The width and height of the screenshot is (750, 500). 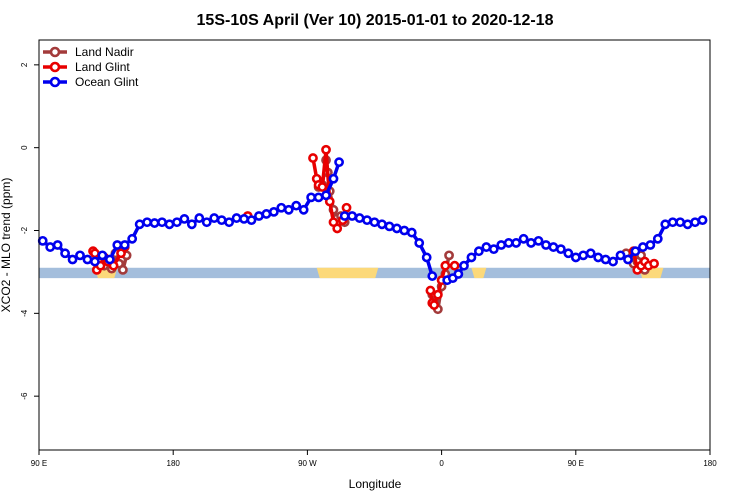 What do you see at coordinates (24, 313) in the screenshot?
I see `y-tick-label: -4` at bounding box center [24, 313].